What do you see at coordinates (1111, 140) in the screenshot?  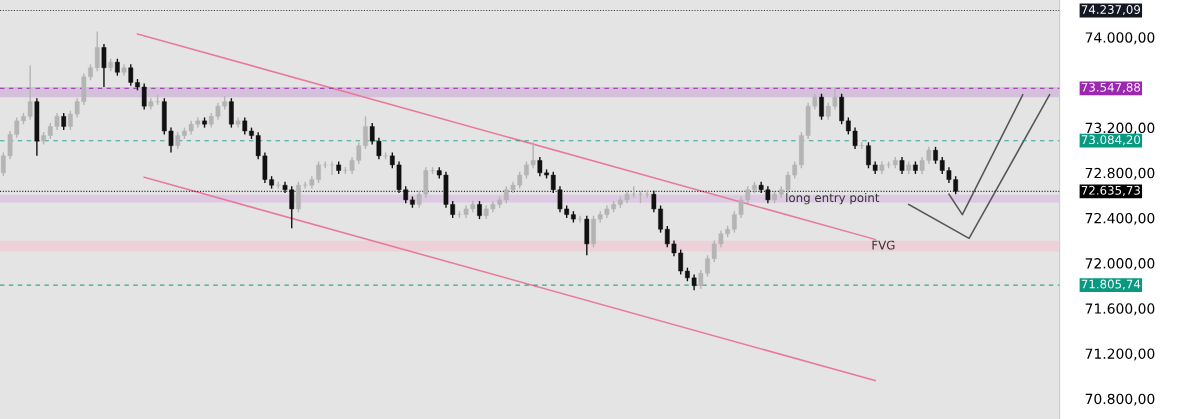 I see `ref-line-label: 73.084,20` at bounding box center [1111, 140].